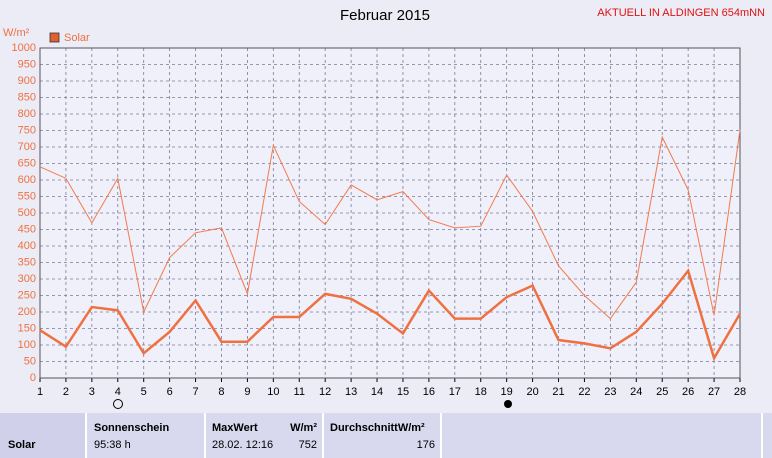  Describe the element at coordinates (242, 445) in the screenshot. I see `col-date: 28.02. 12:16` at that location.